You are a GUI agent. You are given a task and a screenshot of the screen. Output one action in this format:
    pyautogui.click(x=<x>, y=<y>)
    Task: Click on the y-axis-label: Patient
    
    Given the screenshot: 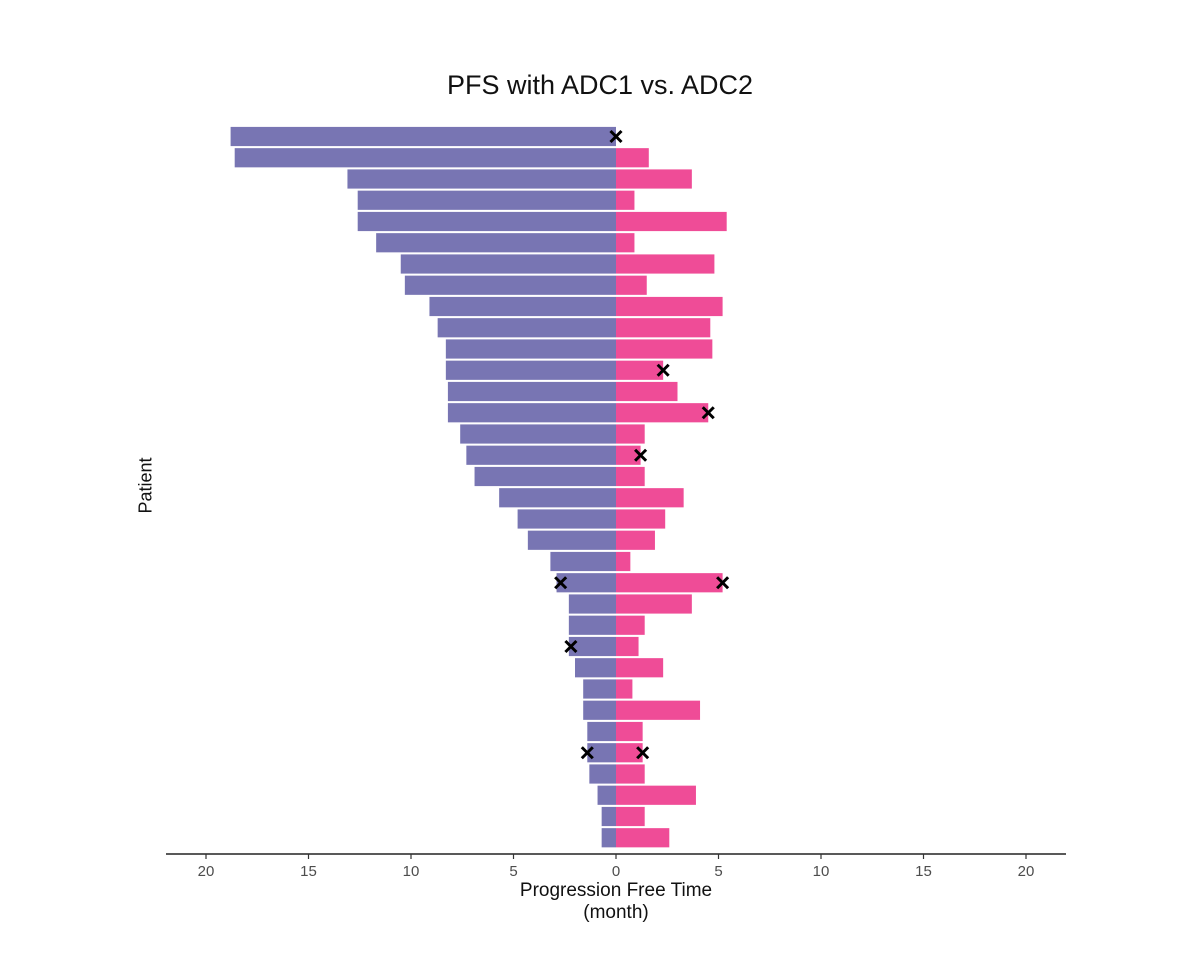 What is the action you would take?
    pyautogui.click(x=145, y=485)
    